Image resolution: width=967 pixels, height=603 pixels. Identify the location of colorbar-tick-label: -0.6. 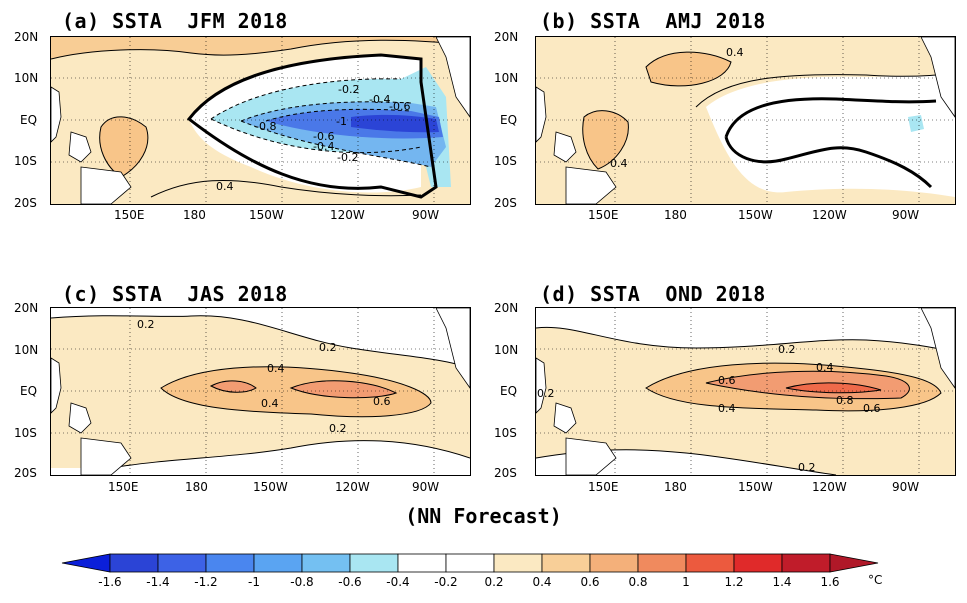
(349, 582).